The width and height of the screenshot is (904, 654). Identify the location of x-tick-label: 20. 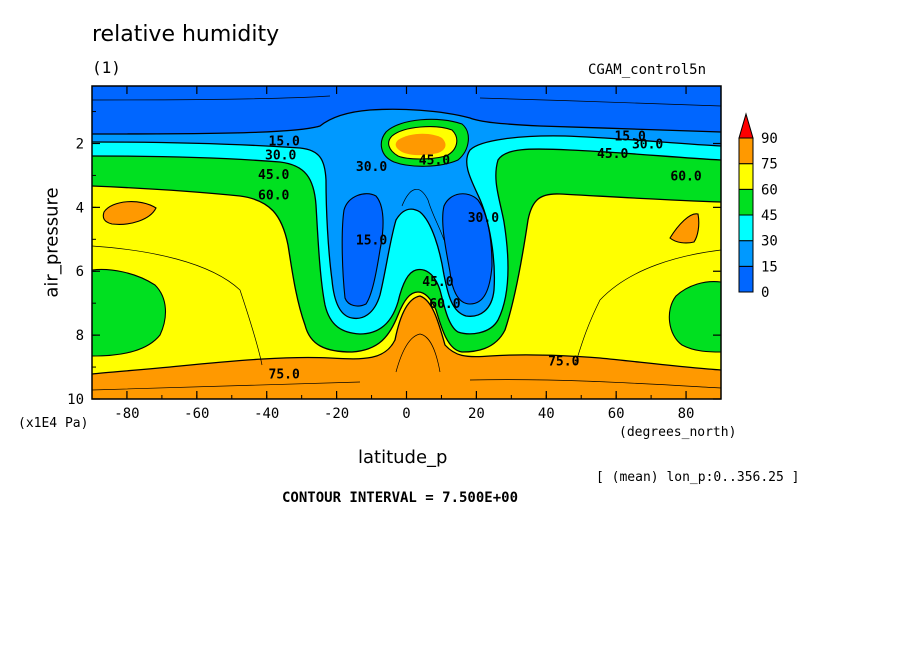
(476, 414).